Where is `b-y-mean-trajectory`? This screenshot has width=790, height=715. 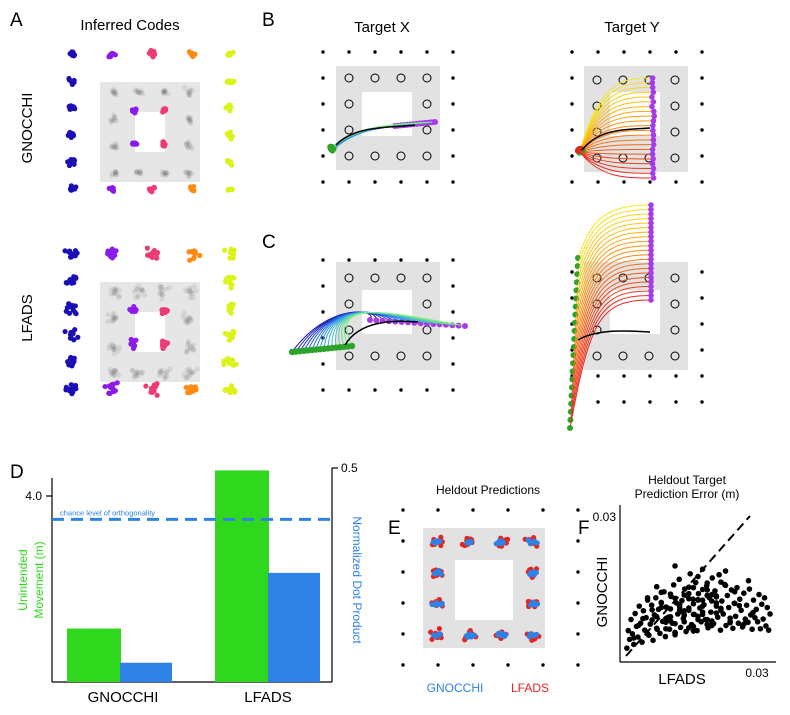 b-y-mean-trajectory is located at coordinates (616, 139).